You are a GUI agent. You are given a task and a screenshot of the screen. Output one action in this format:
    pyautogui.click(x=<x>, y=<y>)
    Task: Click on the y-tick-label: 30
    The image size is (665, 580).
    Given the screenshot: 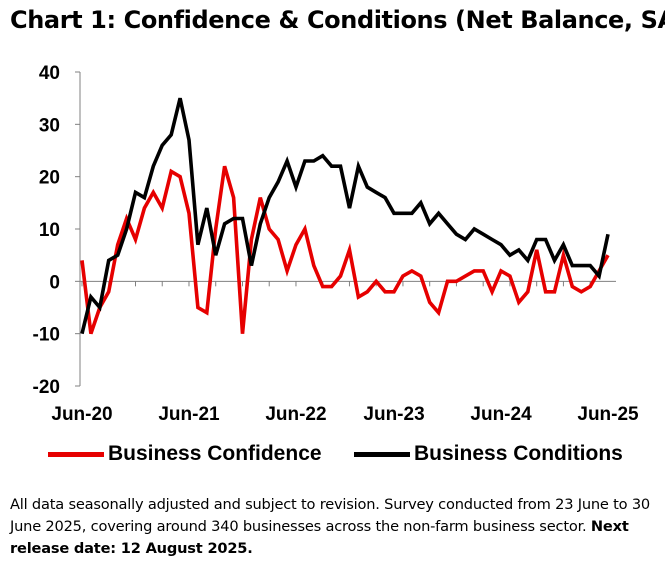 What is the action you would take?
    pyautogui.click(x=49, y=125)
    